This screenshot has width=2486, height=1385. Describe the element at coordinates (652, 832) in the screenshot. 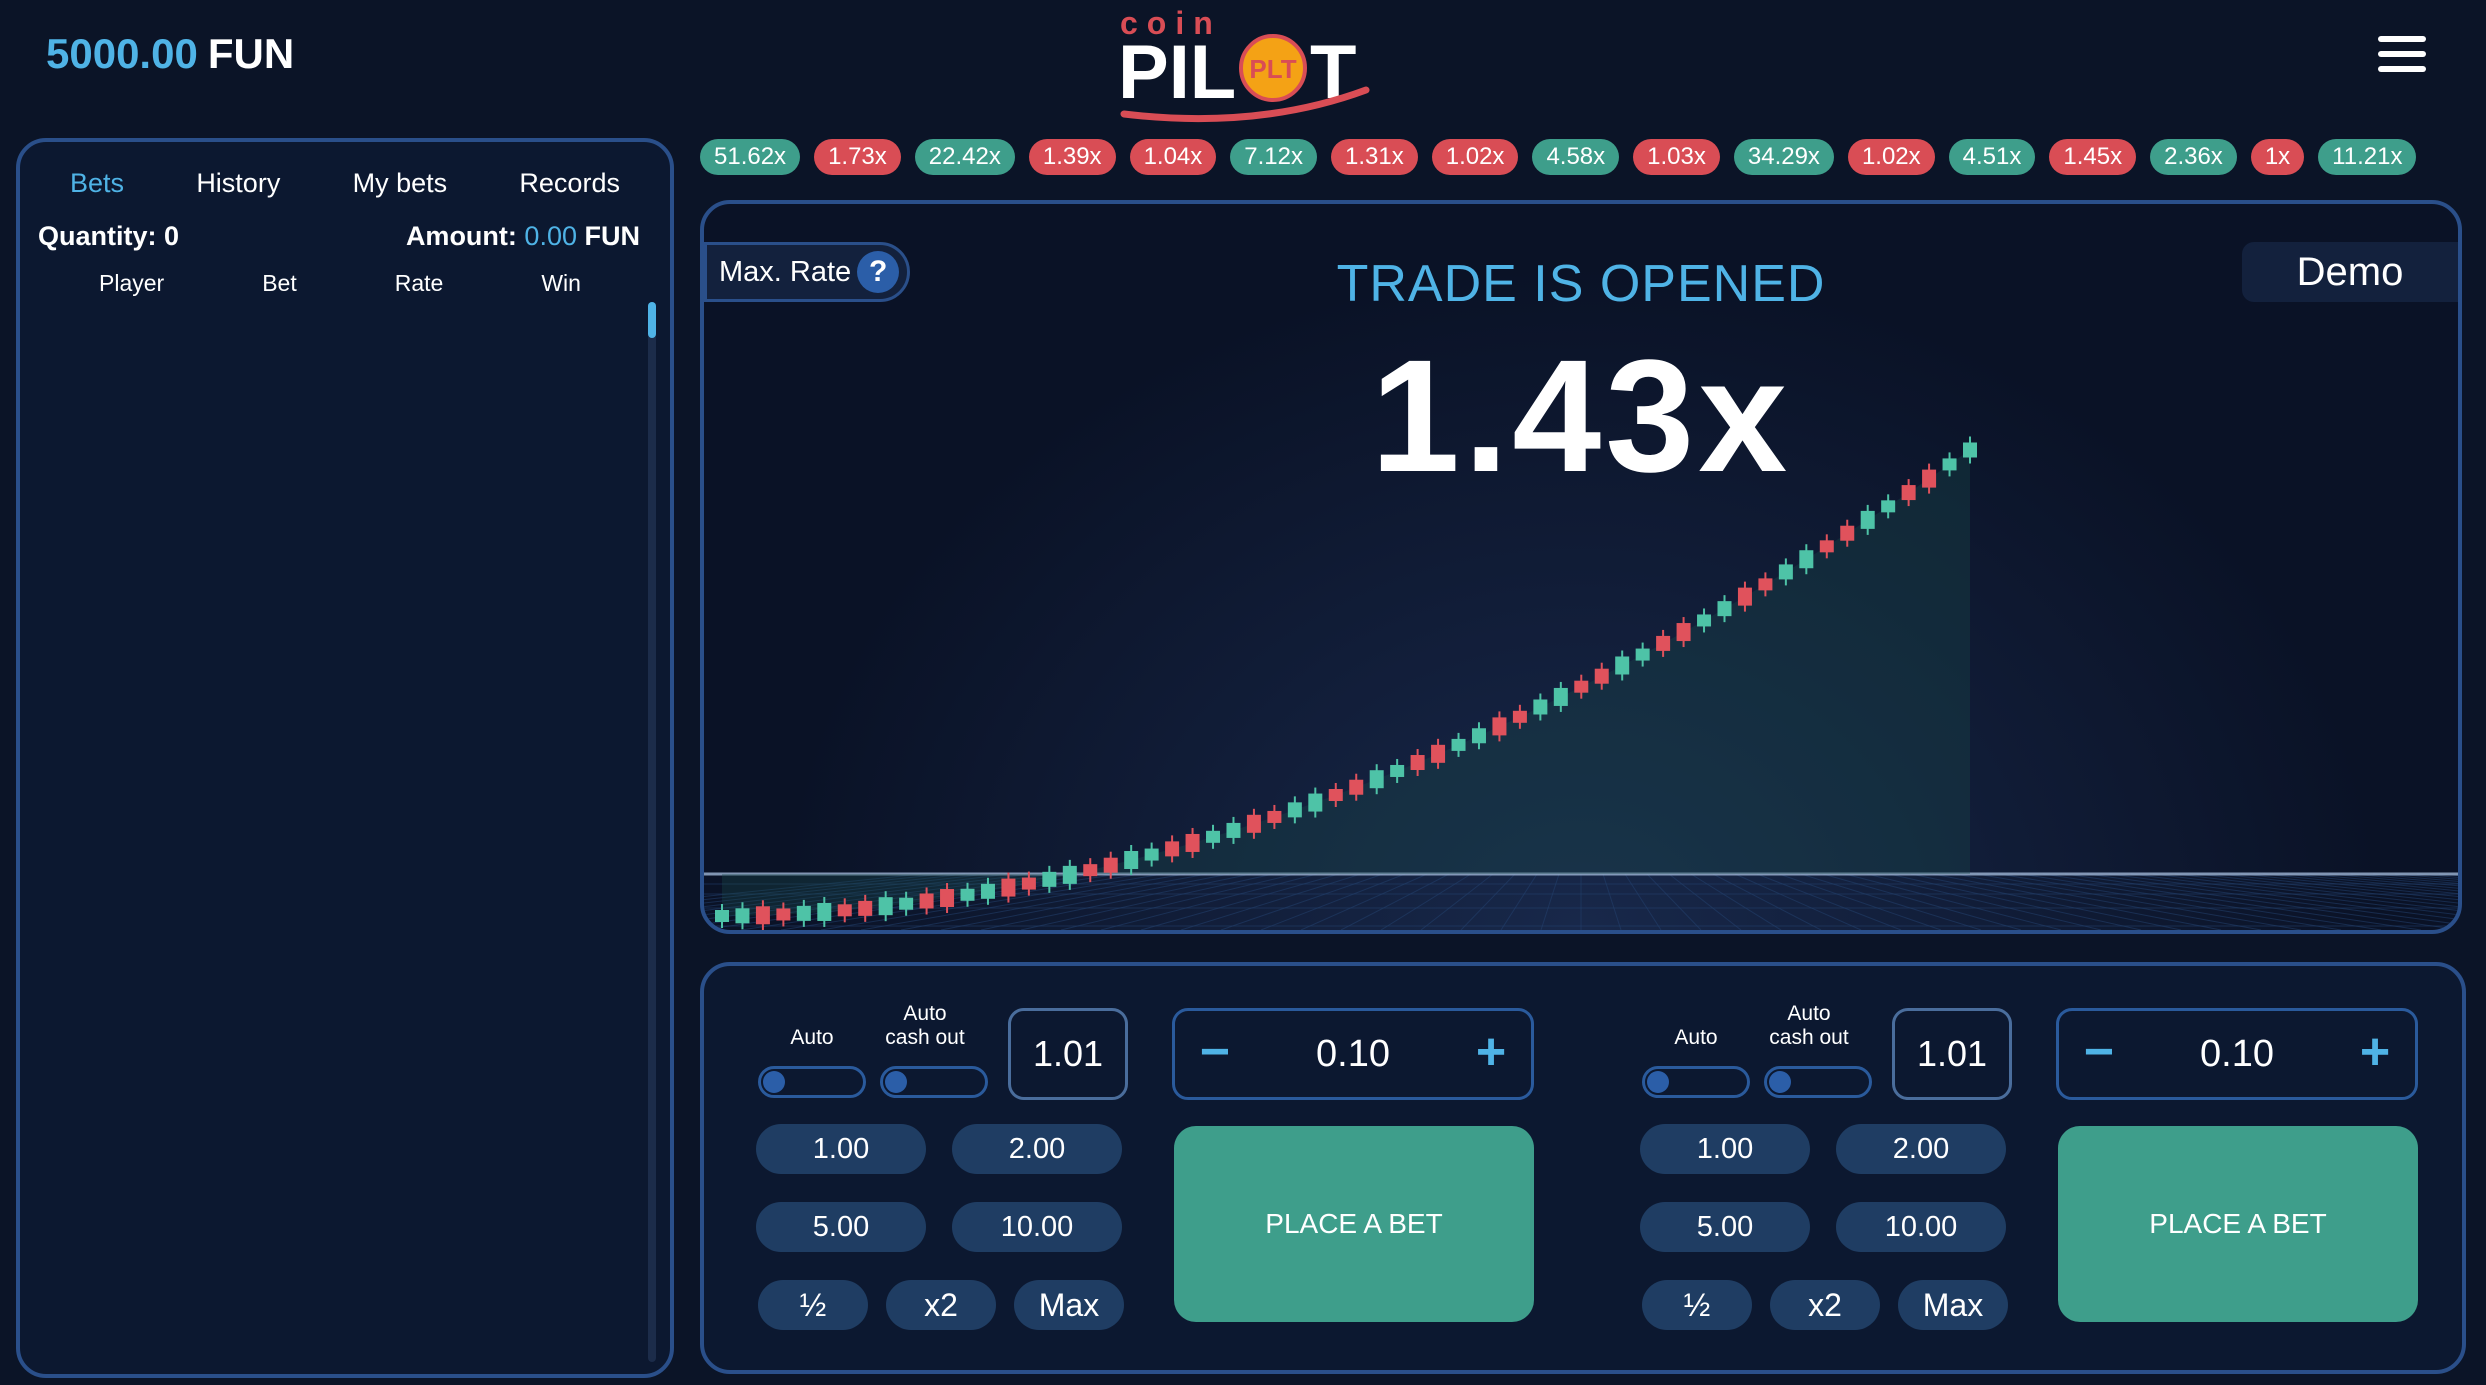

I see `bets-scrollbar` at that location.